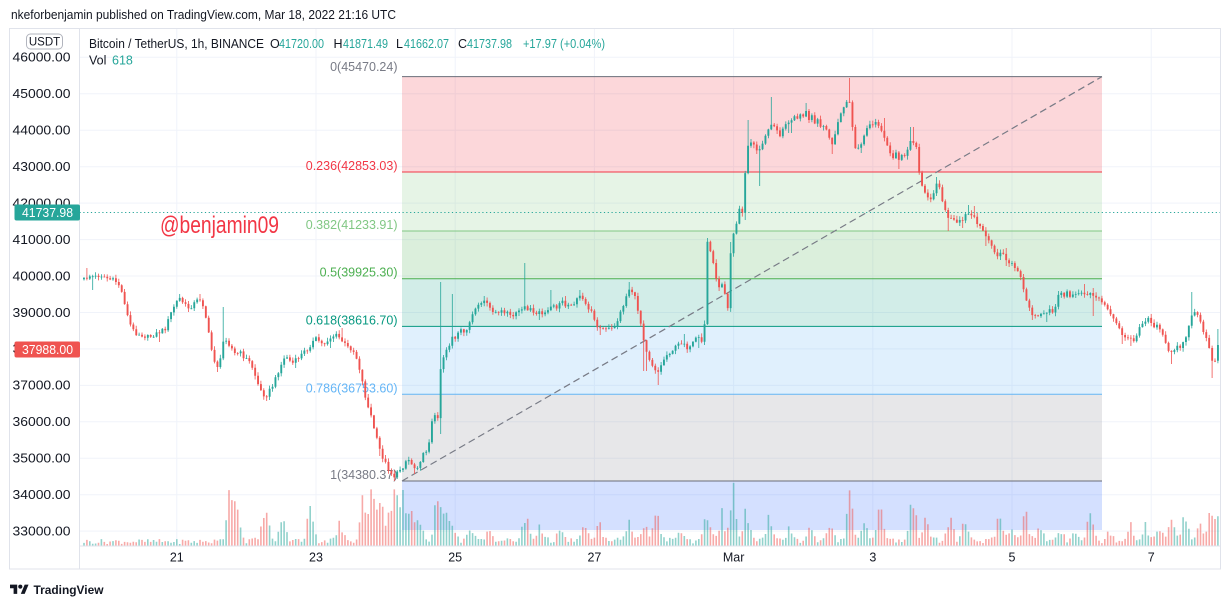  I want to click on svg-text: 43000.00, so click(42, 167).